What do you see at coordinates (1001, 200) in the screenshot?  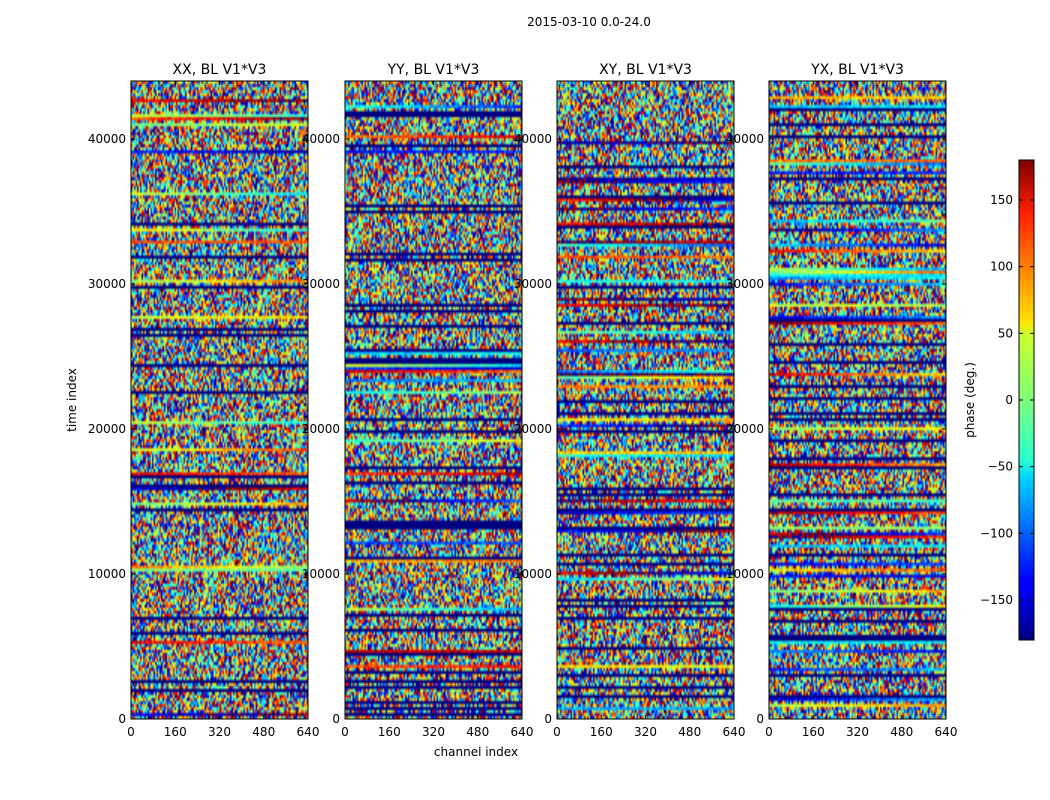 I see `colorbar-tick-label: 150` at bounding box center [1001, 200].